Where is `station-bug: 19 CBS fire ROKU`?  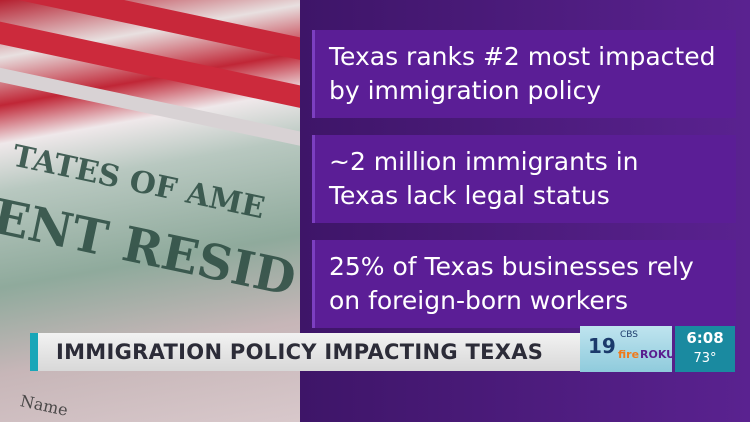
station-bug: 19 CBS fire ROKU is located at coordinates (628, 349).